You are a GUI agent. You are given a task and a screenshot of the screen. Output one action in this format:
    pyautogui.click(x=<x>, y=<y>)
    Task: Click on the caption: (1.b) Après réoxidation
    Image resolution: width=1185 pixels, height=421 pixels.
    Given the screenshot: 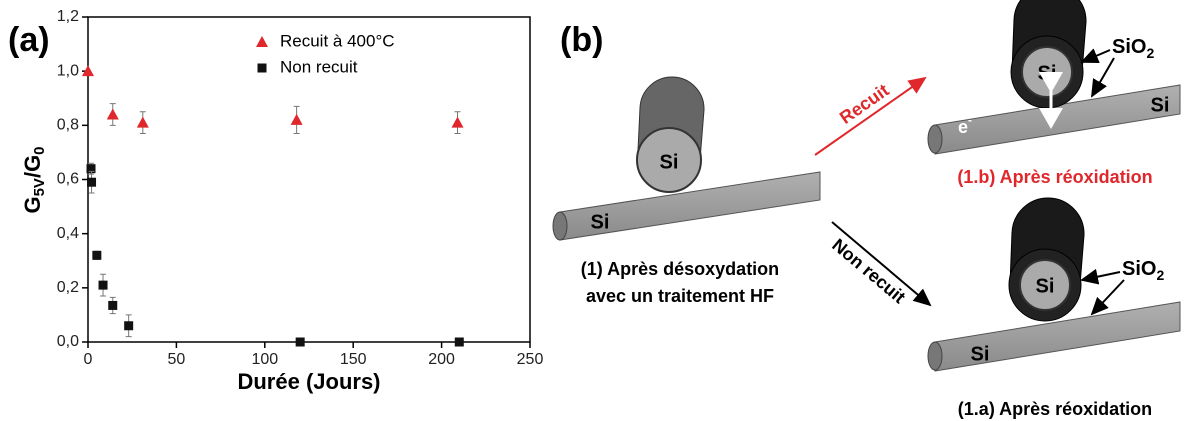 What is the action you would take?
    pyautogui.click(x=1054, y=177)
    